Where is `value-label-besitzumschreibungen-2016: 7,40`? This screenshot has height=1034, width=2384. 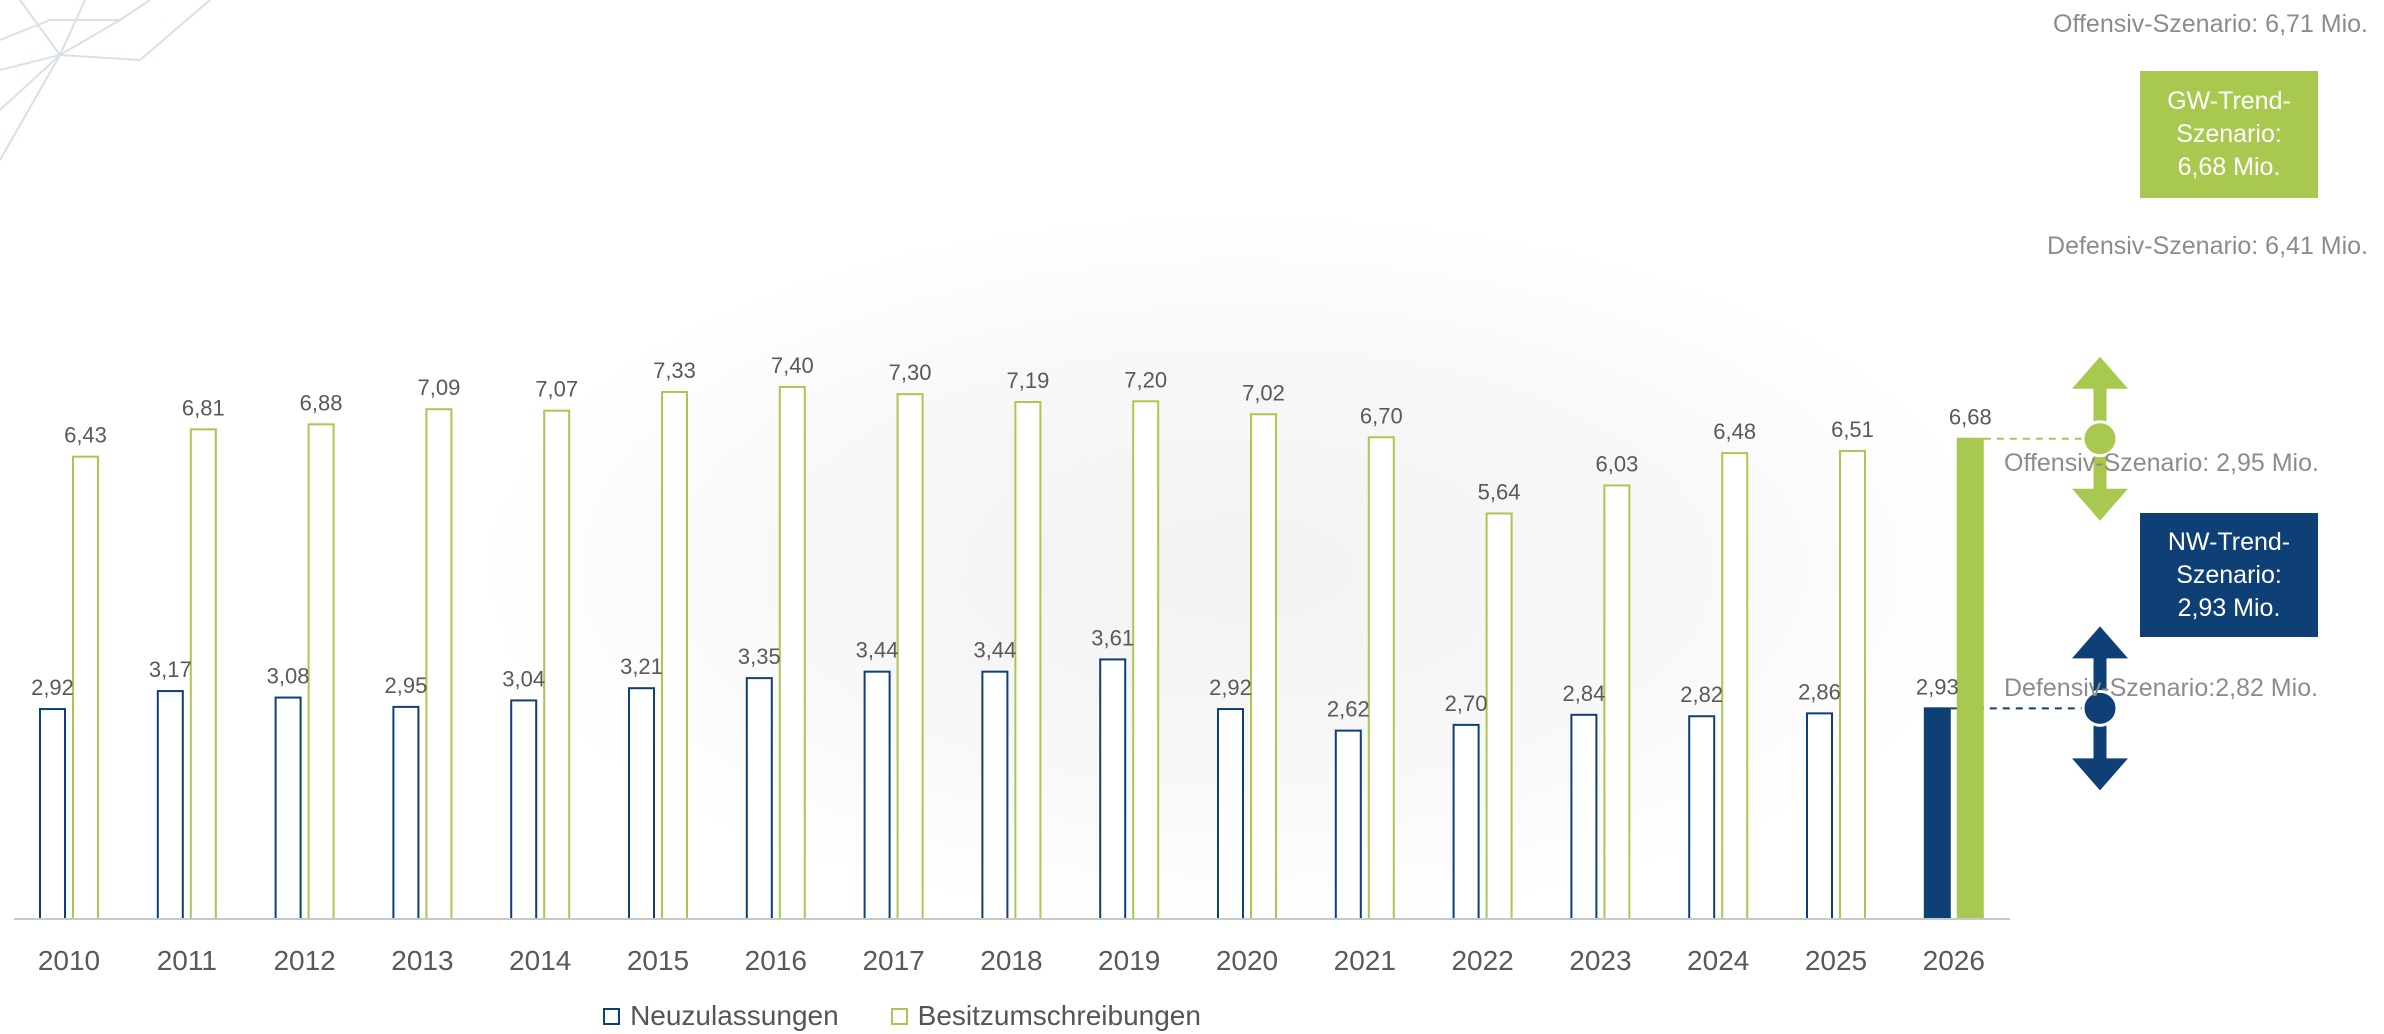 value-label-besitzumschreibungen-2016: 7,40 is located at coordinates (792, 365).